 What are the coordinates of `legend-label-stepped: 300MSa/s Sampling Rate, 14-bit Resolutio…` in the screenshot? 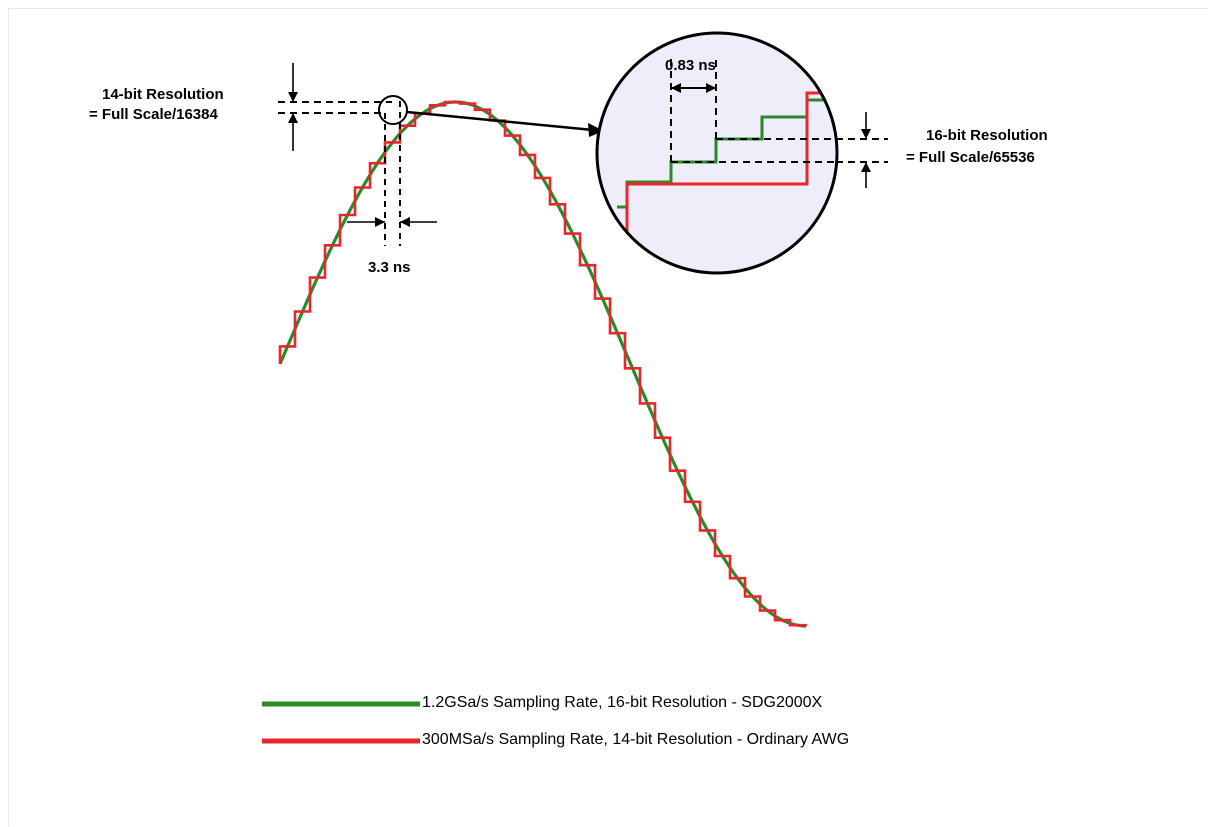 It's located at (636, 739).